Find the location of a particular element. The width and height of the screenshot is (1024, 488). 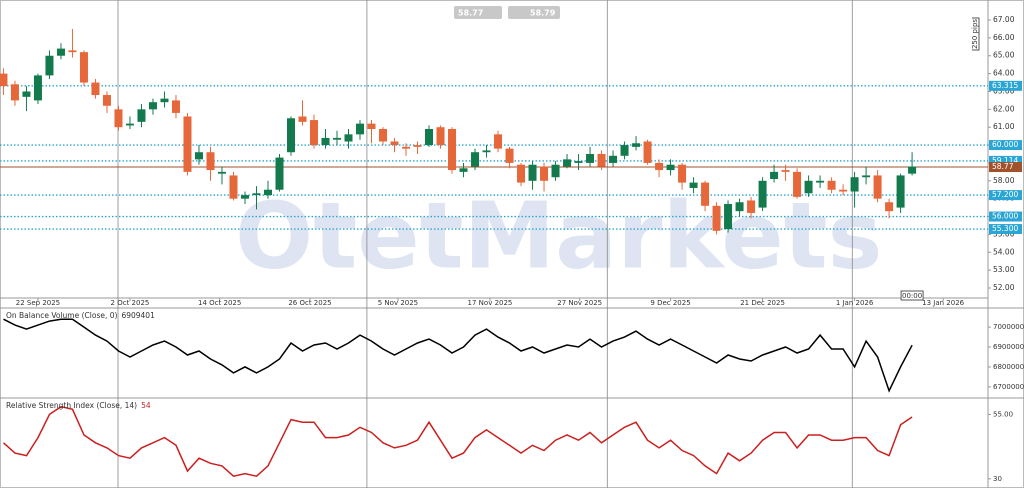

x-tick-label: 27 Nov 2025 is located at coordinates (579, 303).